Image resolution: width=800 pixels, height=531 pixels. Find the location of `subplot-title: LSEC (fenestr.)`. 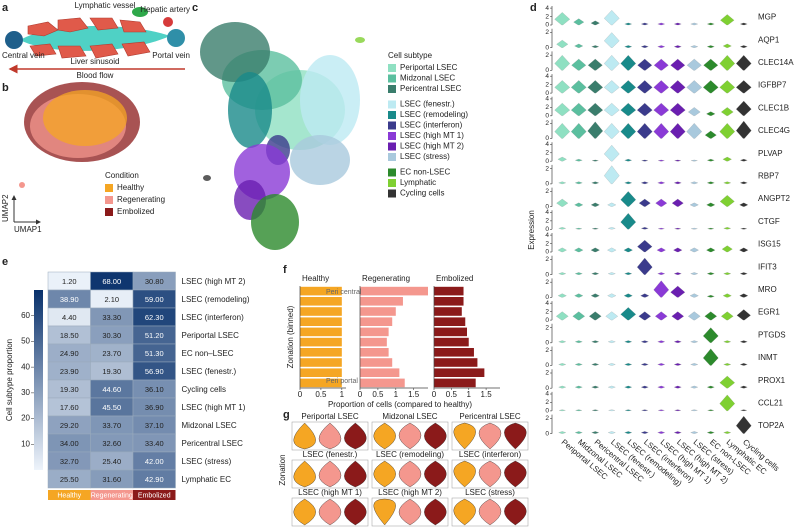

subplot-title: LSEC (fenestr.) is located at coordinates (330, 454).